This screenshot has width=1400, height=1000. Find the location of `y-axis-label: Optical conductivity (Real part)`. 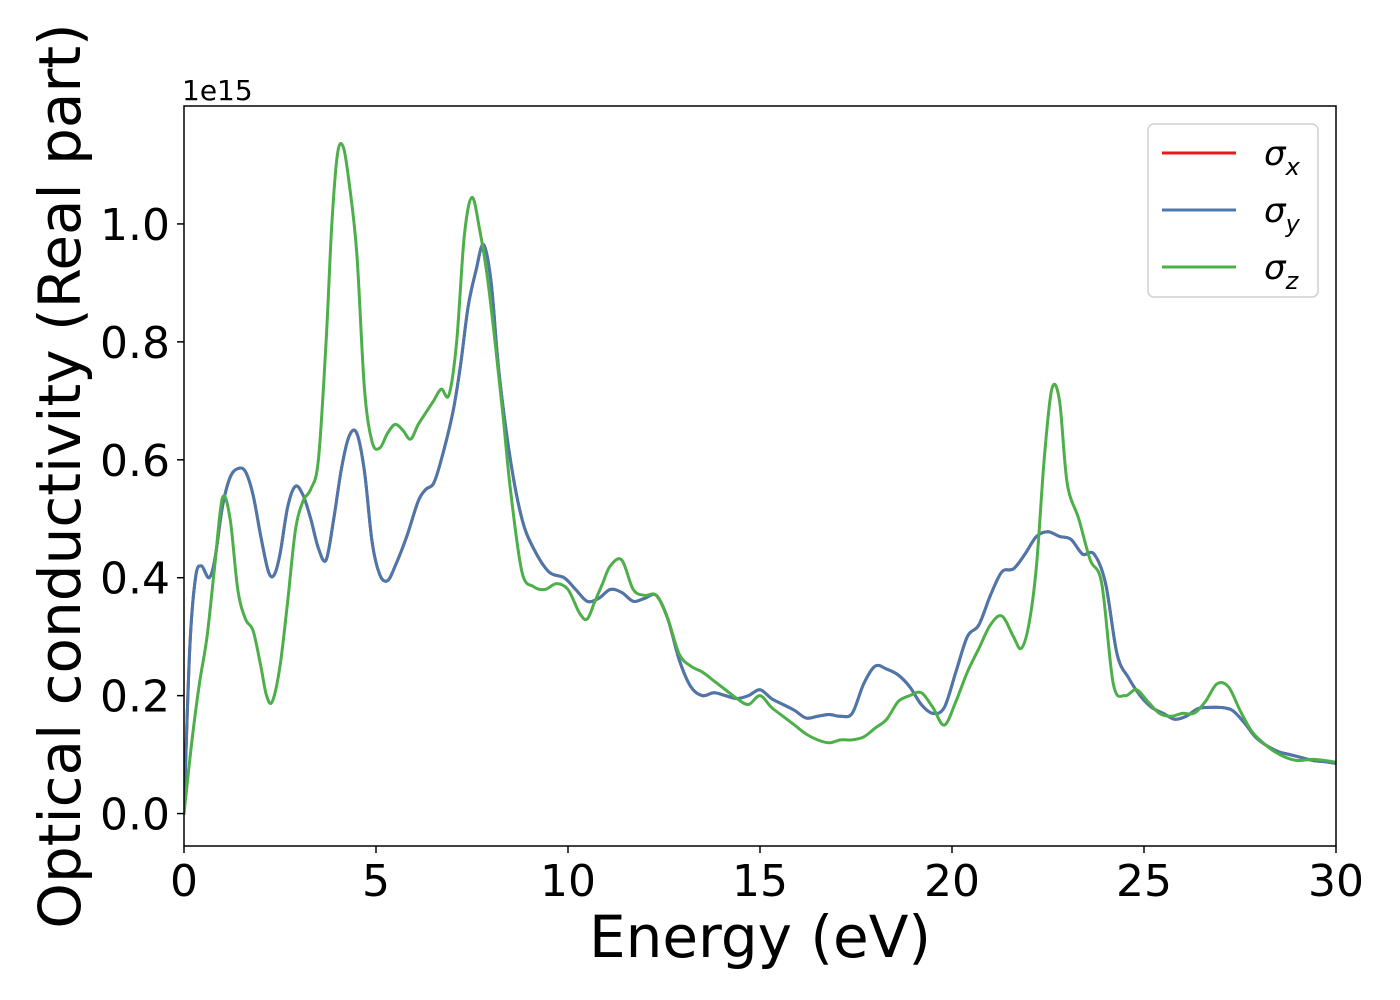

y-axis-label: Optical conductivity (Real part) is located at coordinates (60, 475).